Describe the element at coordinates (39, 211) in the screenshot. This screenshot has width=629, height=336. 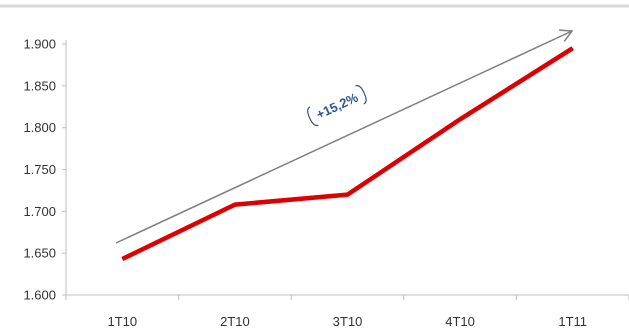
I see `y-tick-label: 1.700` at that location.